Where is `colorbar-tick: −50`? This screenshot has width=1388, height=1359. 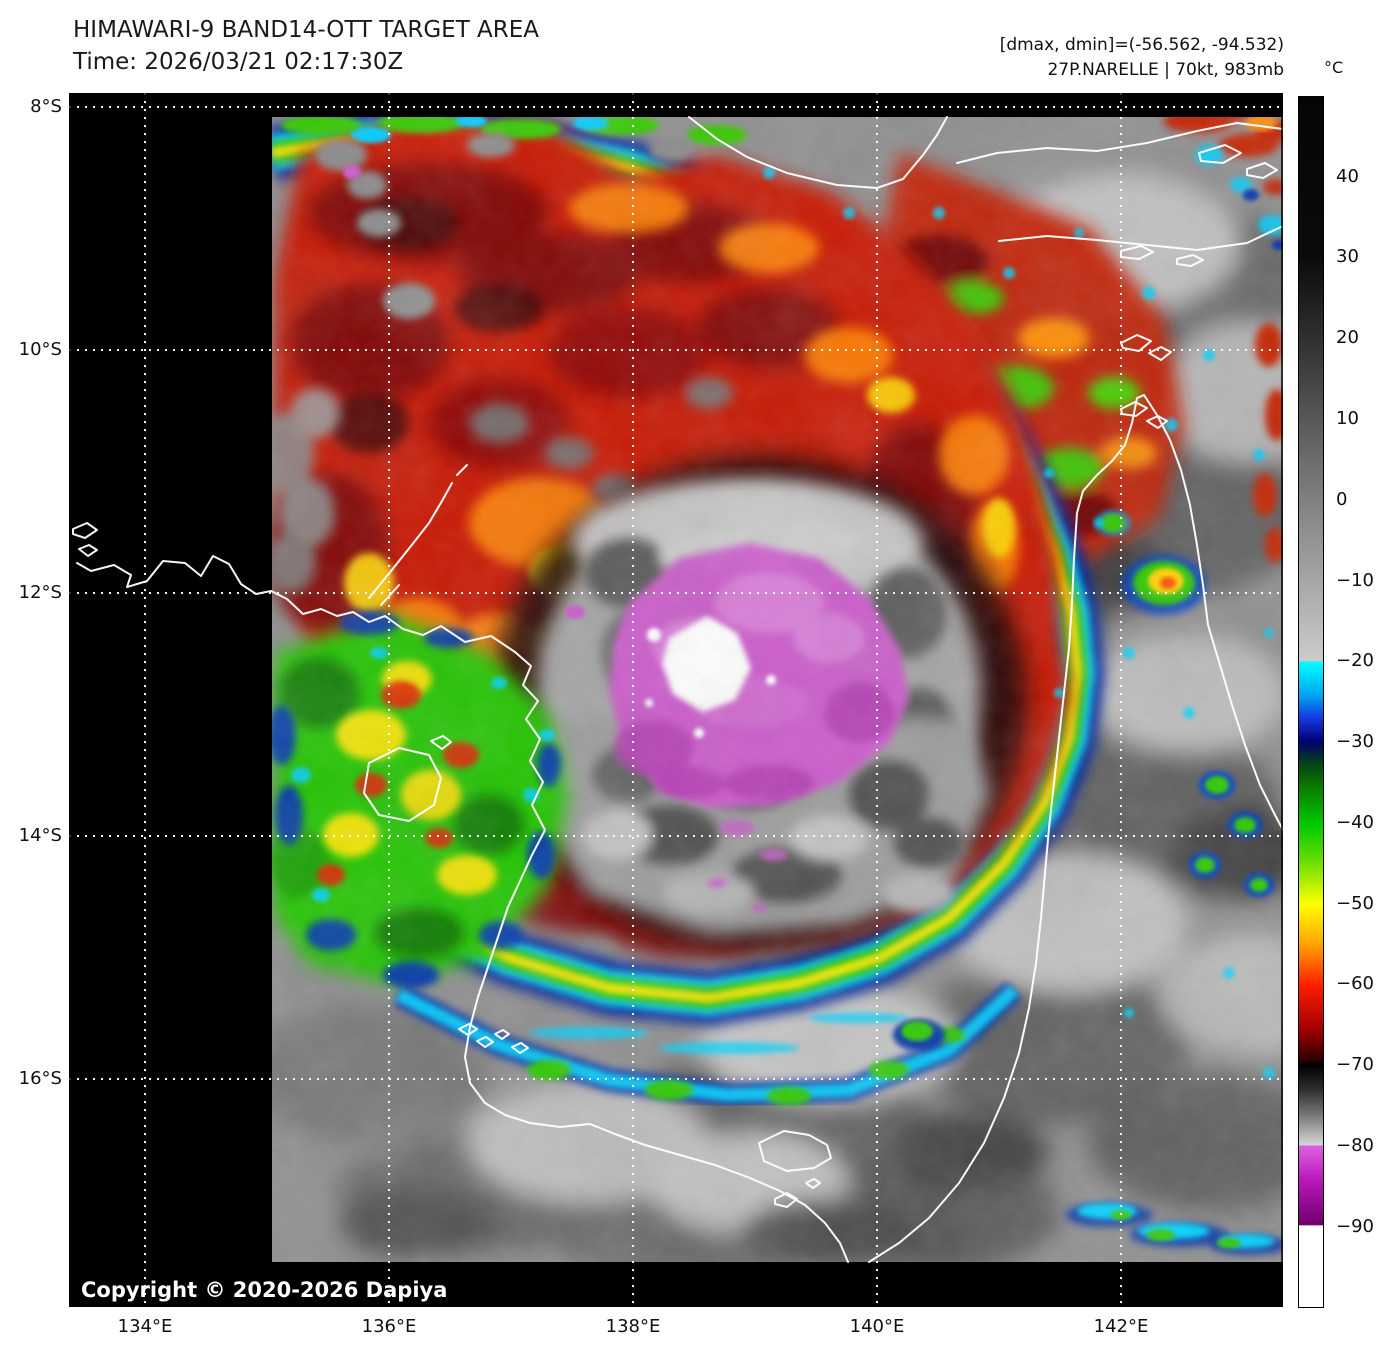 colorbar-tick: −50 is located at coordinates (1355, 903).